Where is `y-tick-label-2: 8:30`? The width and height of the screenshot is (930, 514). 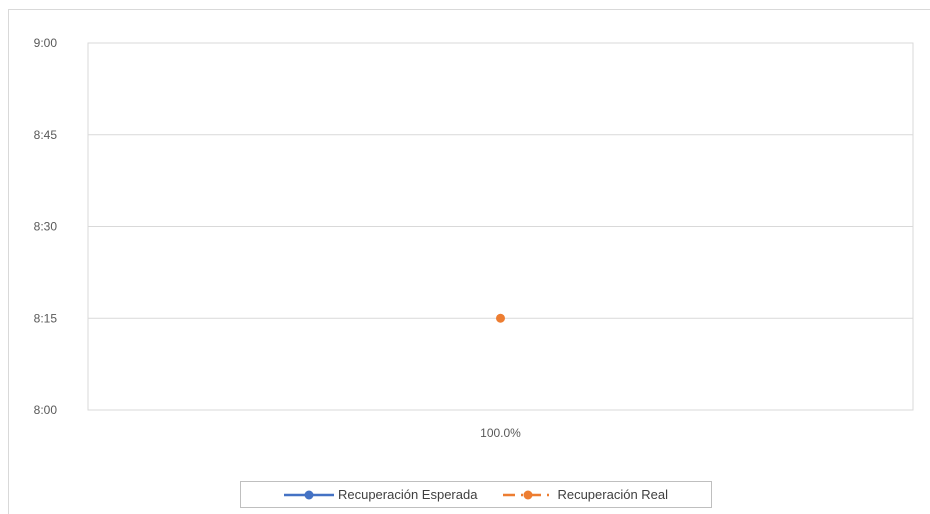 y-tick-label-2: 8:30 is located at coordinates (46, 227).